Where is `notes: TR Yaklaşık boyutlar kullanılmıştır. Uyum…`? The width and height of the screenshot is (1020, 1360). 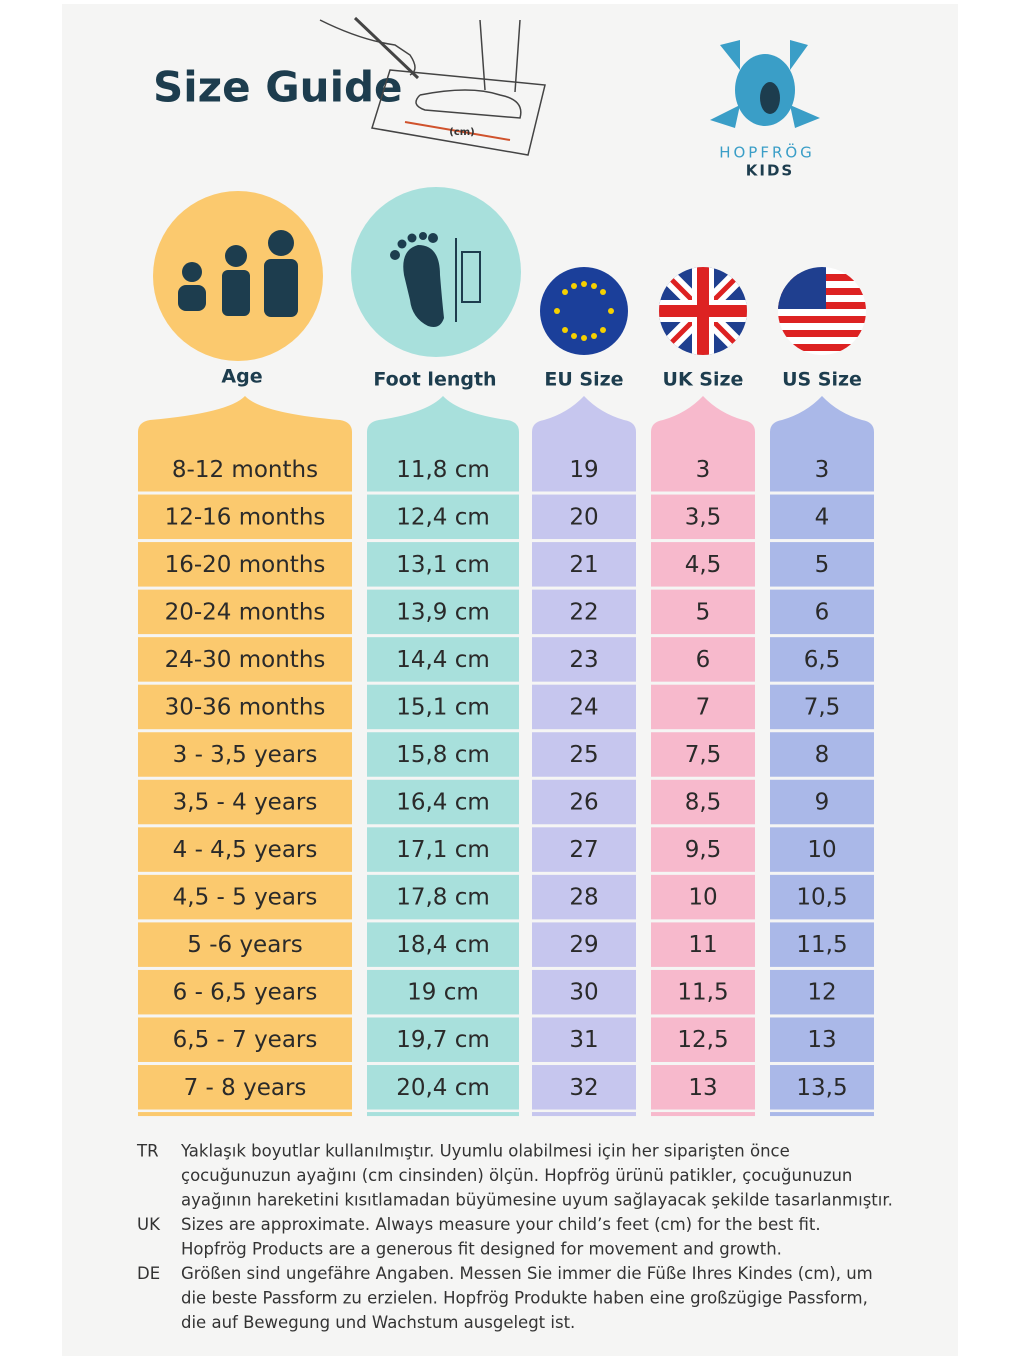
notes: TR Yaklaşık boyutlar kullanılmıştır. Uyum… is located at coordinates (514, 1237).